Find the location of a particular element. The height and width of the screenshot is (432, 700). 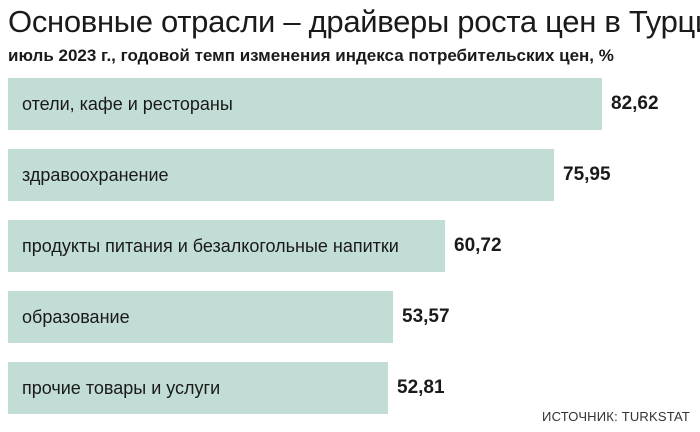

source-note: ИСТОЧНИК: TURKSTAT is located at coordinates (616, 416).